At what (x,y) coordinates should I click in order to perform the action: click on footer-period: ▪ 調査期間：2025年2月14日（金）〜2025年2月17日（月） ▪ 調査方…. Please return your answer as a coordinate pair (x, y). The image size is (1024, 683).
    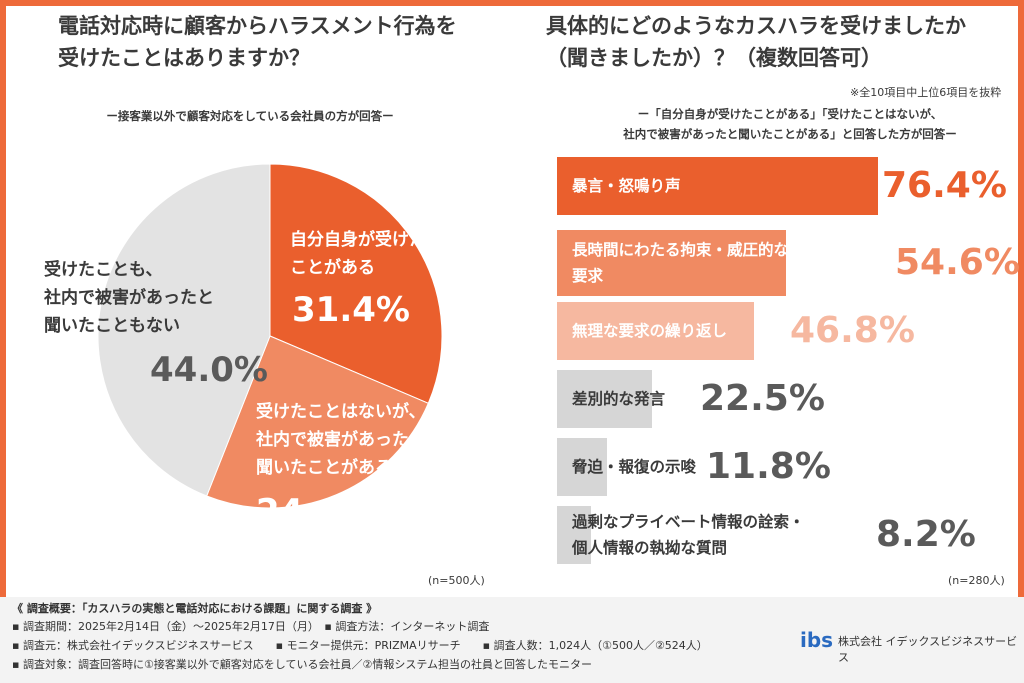
    Looking at the image, I should click on (251, 626).